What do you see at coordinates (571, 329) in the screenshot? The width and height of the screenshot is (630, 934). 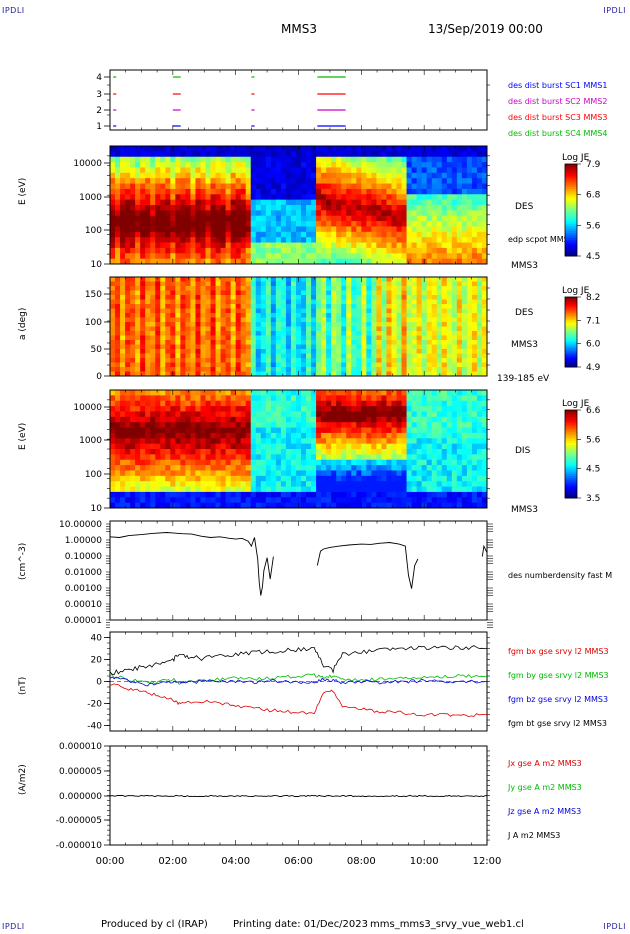 I see `des-pitch-colorbar-swatch` at bounding box center [571, 329].